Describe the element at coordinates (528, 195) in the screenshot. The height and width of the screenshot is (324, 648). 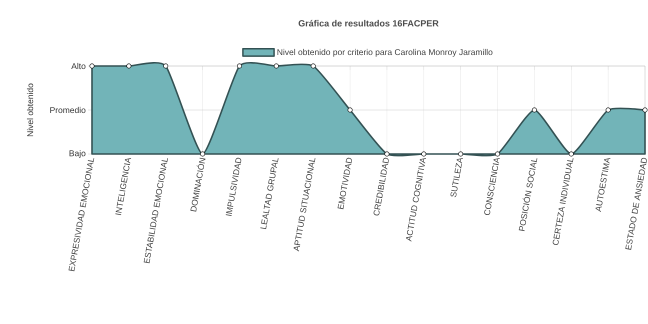
I see `x-tick-label: POSICIÓN SOCIAL` at that location.